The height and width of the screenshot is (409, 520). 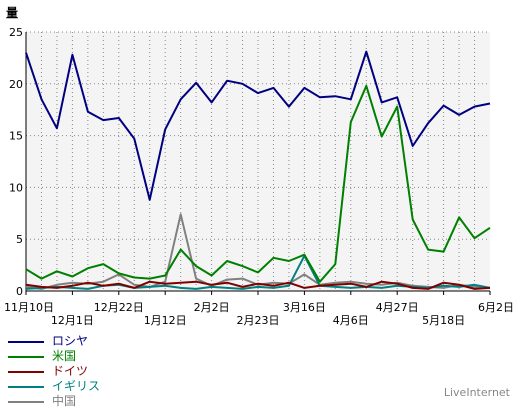 What do you see at coordinates (304, 307) in the screenshot?
I see `x-tick-label: 3月16日` at bounding box center [304, 307].